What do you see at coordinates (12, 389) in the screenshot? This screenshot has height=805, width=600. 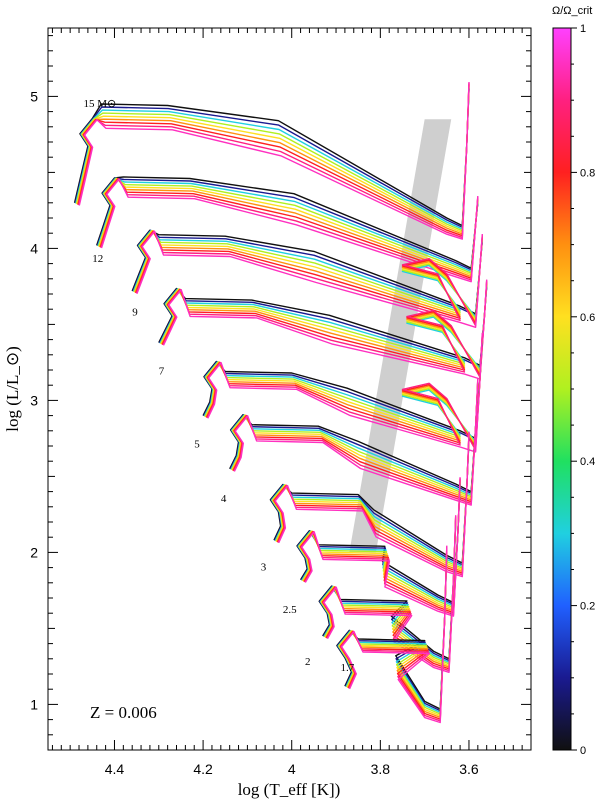 I see `y-axis-title: log (L/L_⊙)` at bounding box center [12, 389].